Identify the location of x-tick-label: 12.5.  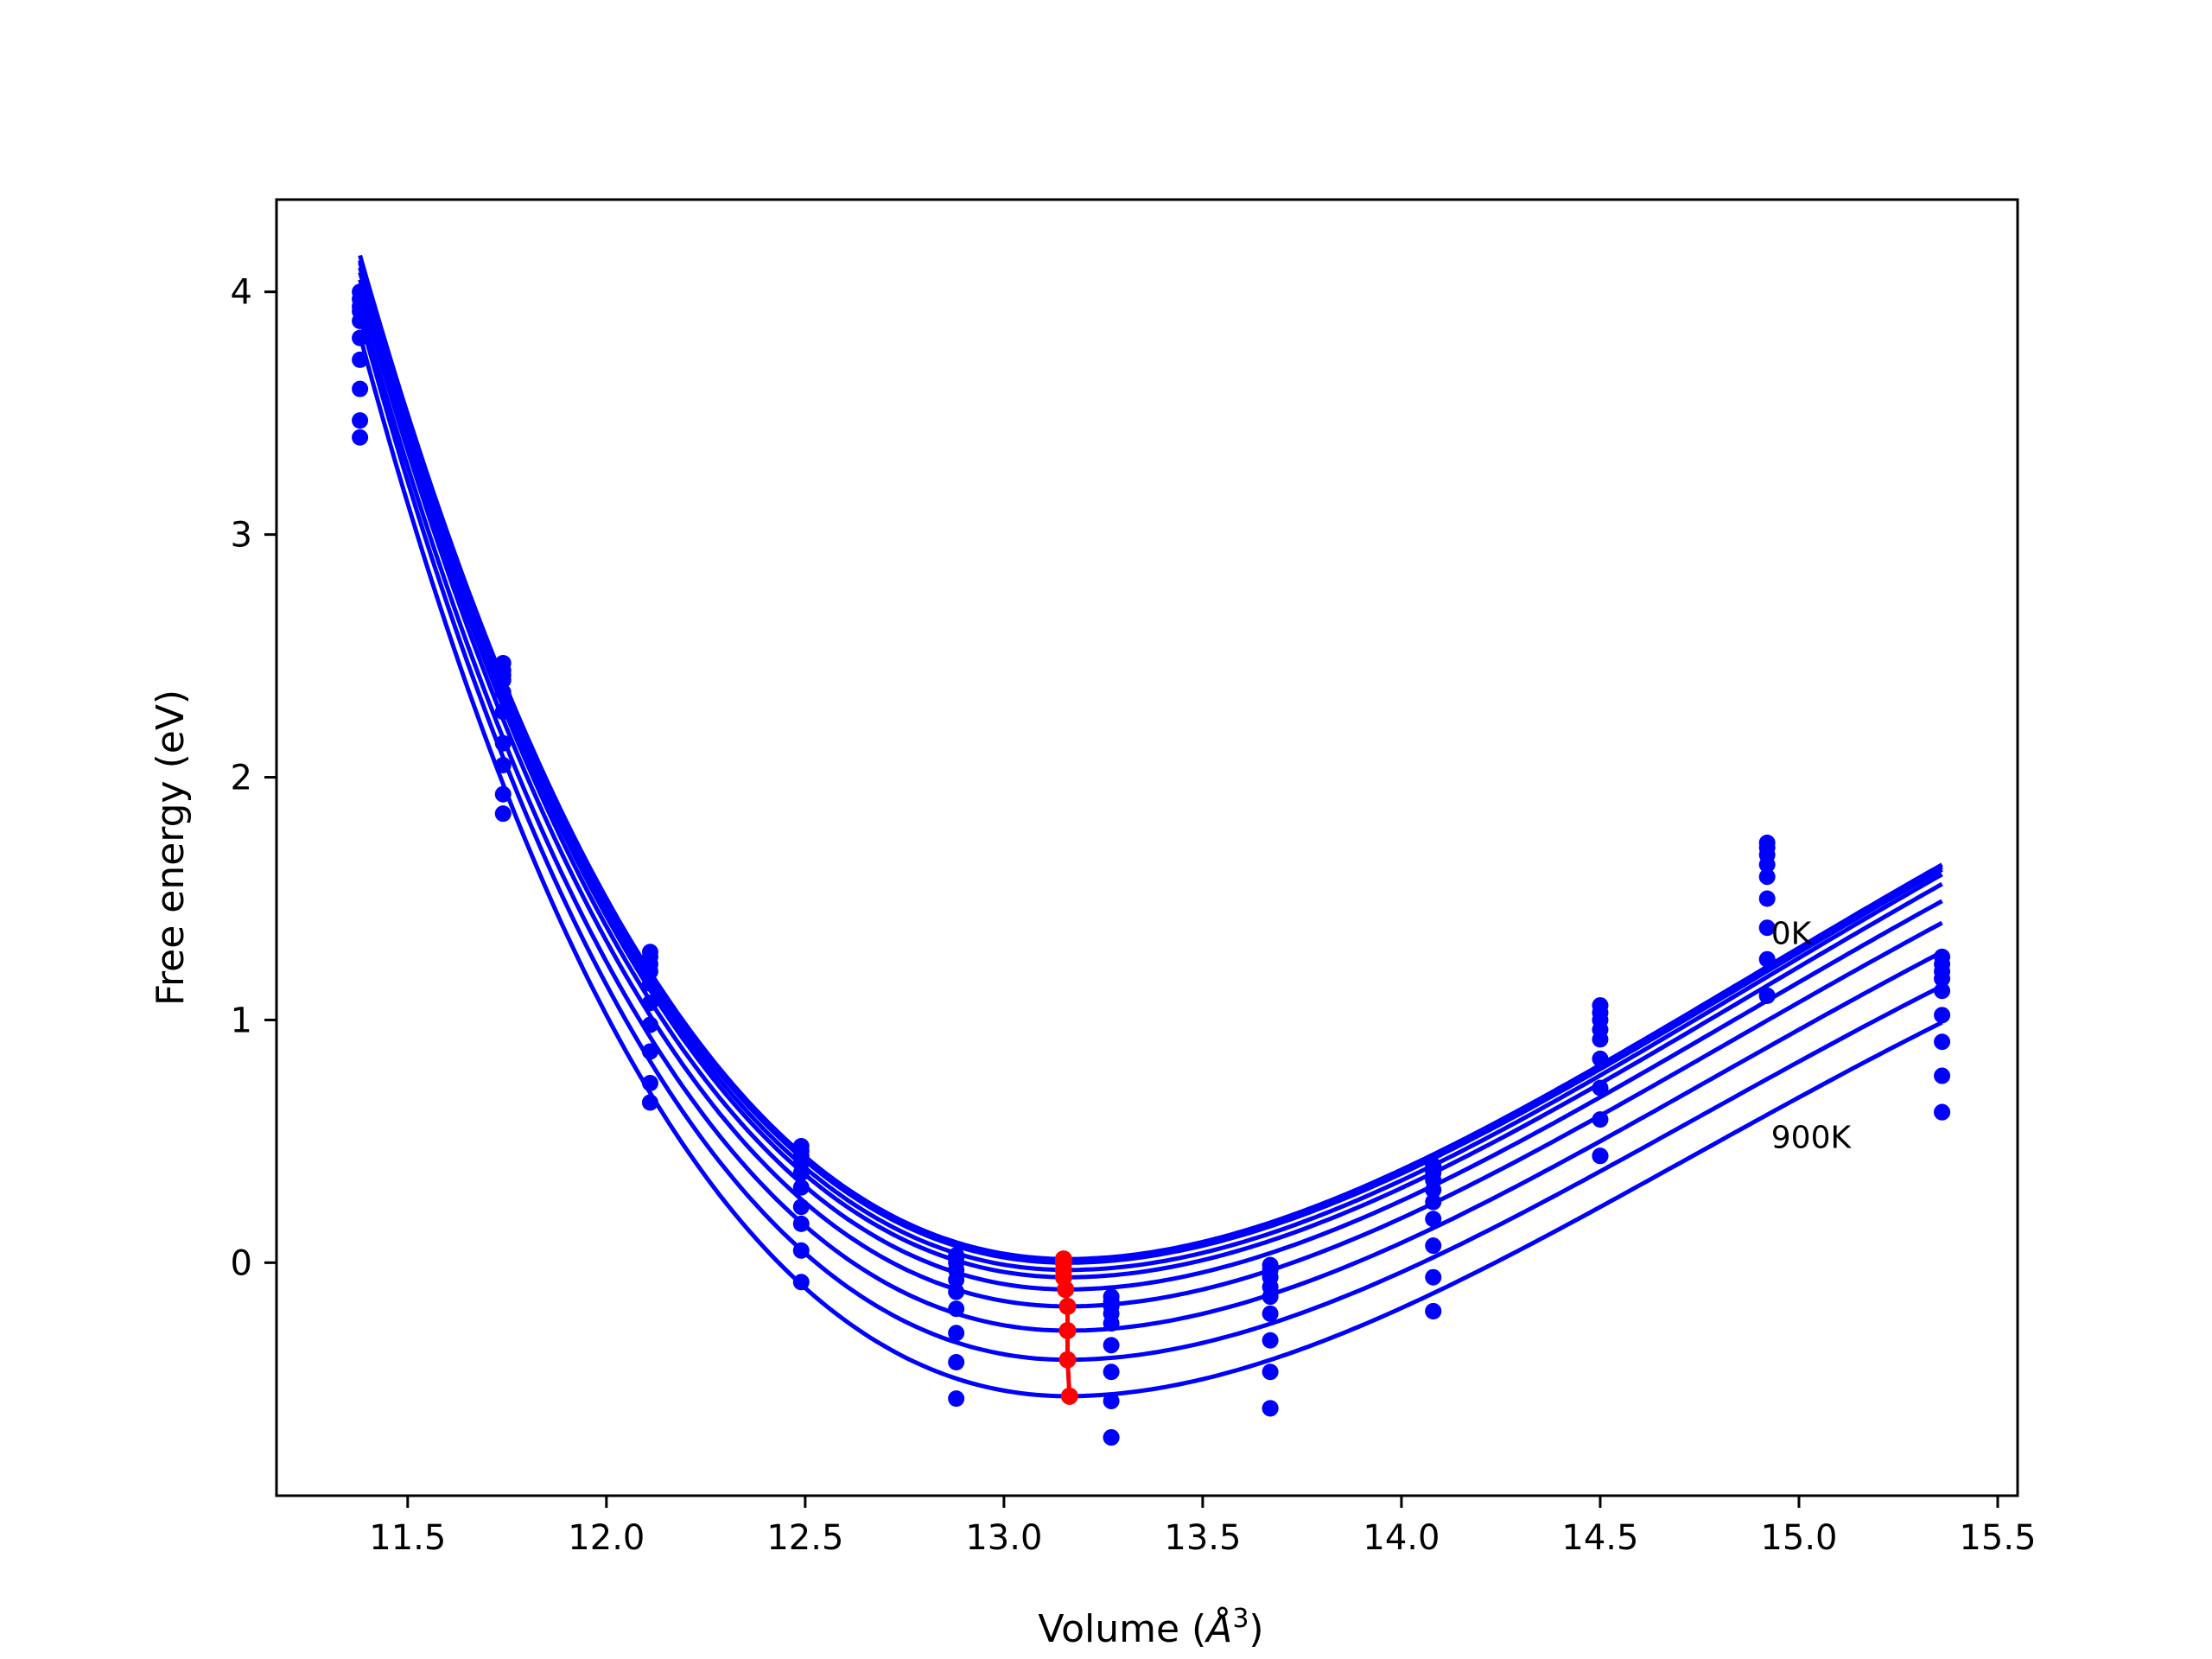
(804, 1538).